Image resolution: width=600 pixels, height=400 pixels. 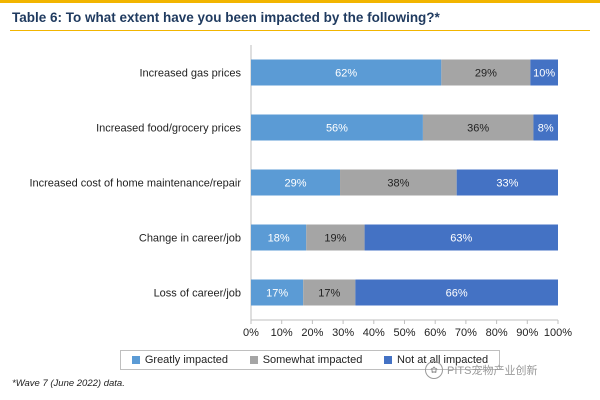 I want to click on watermark: ✿ PITS宠物产业创新, so click(x=481, y=370).